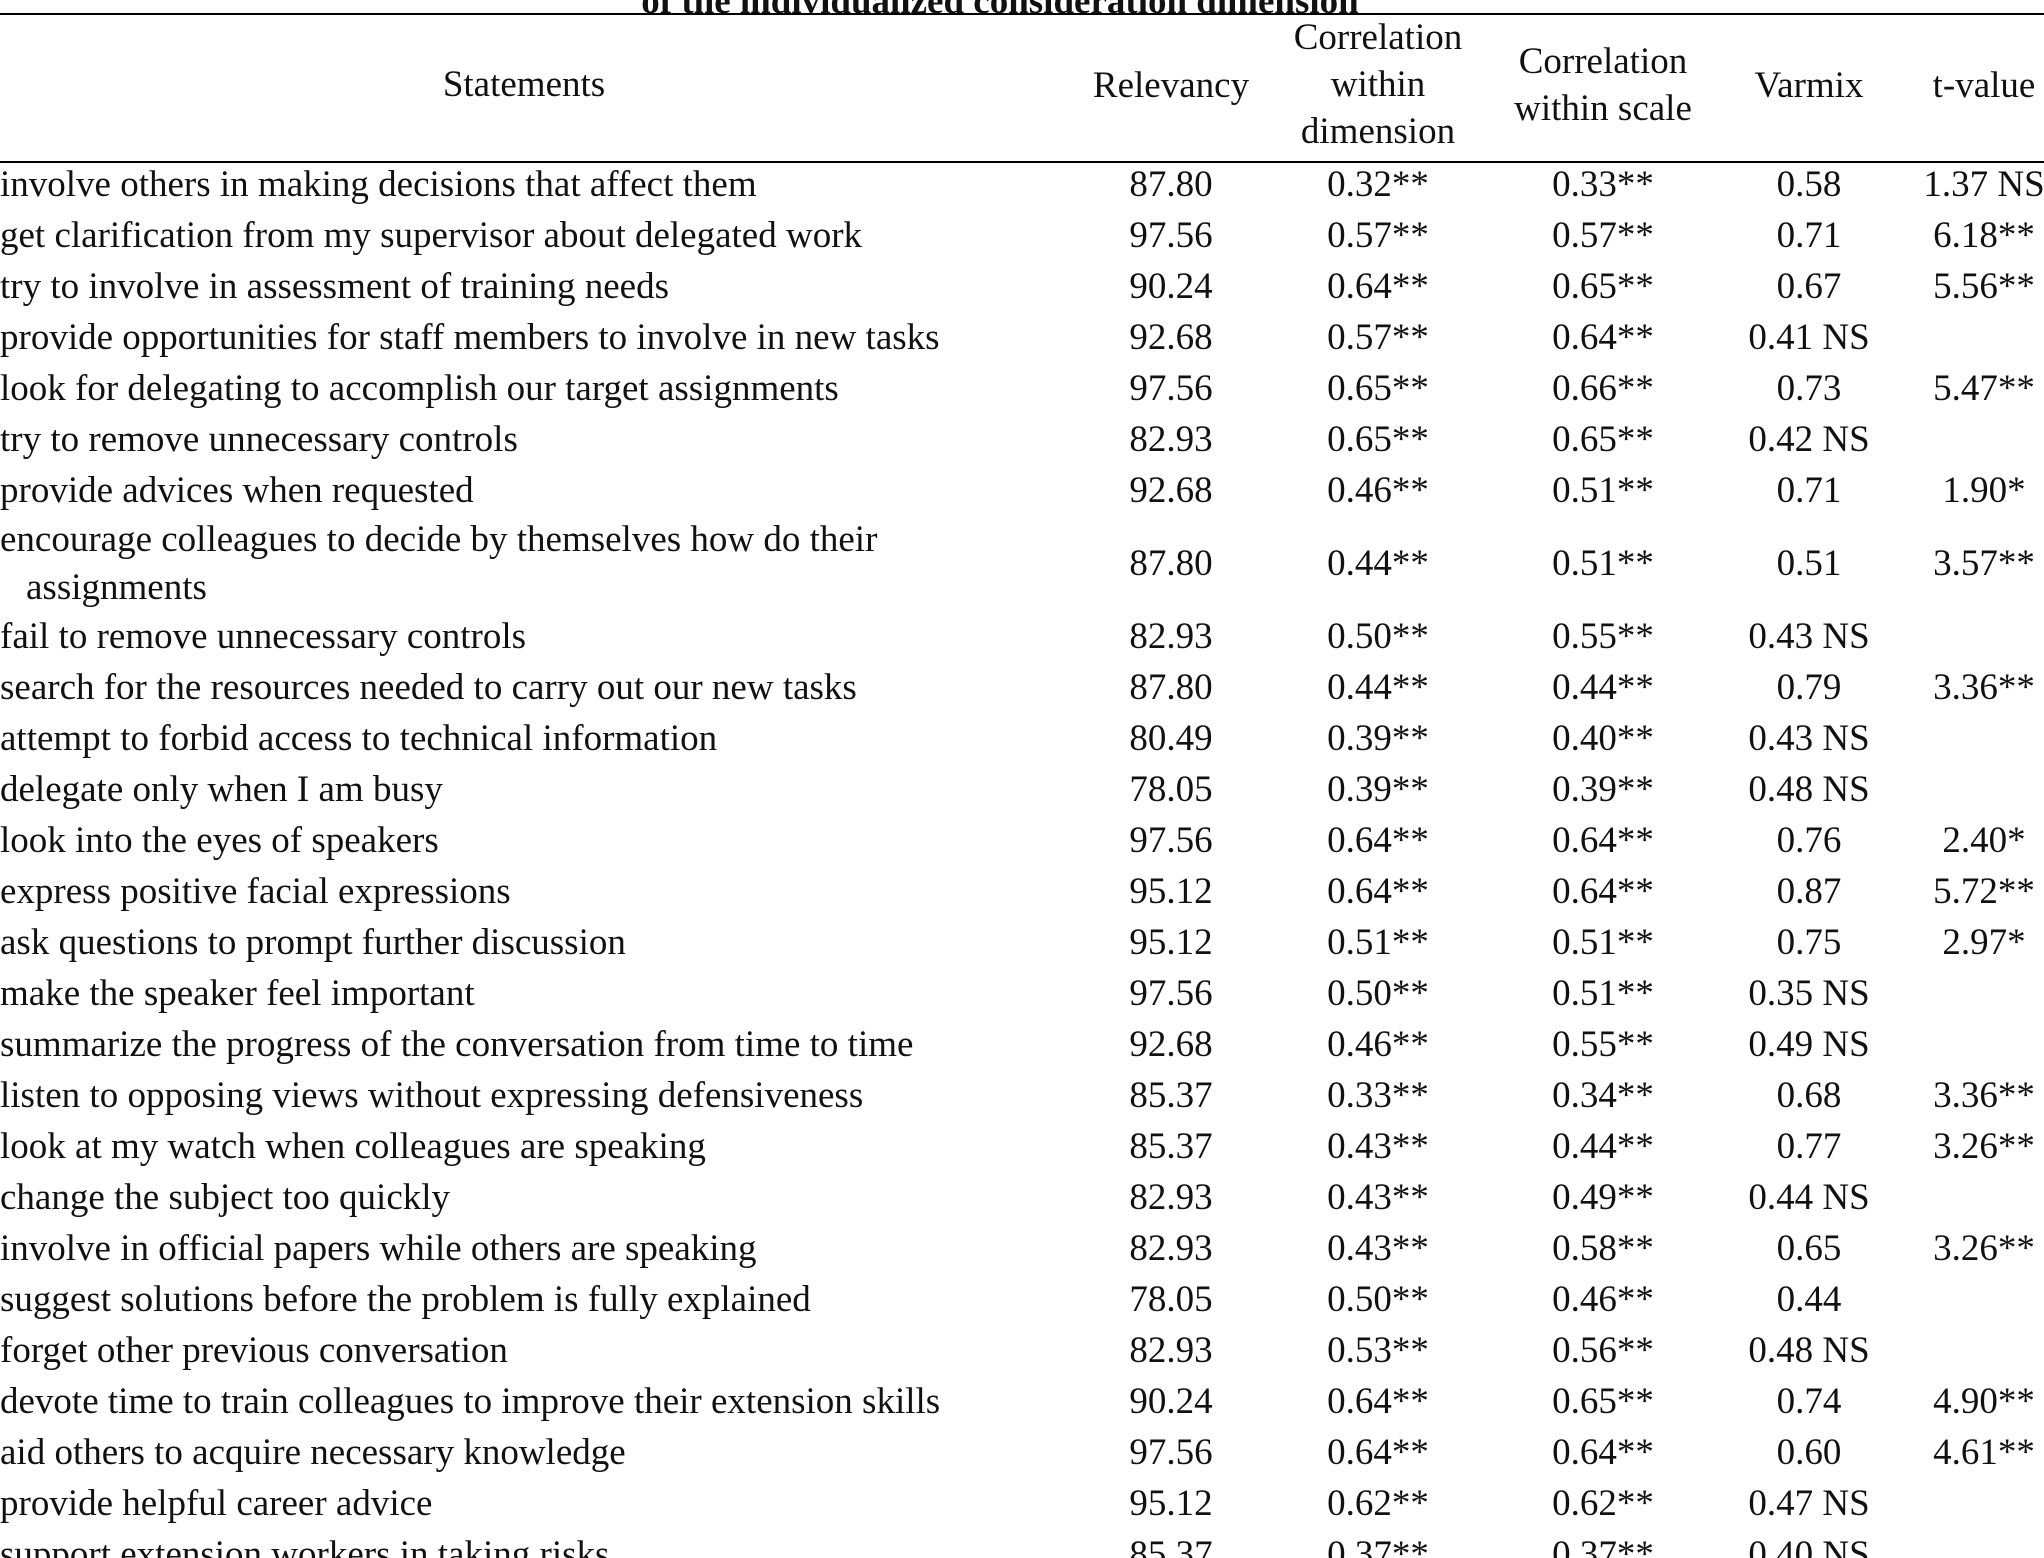  What do you see at coordinates (1809, 439) in the screenshot?
I see `value-cell: 0.42 NS` at bounding box center [1809, 439].